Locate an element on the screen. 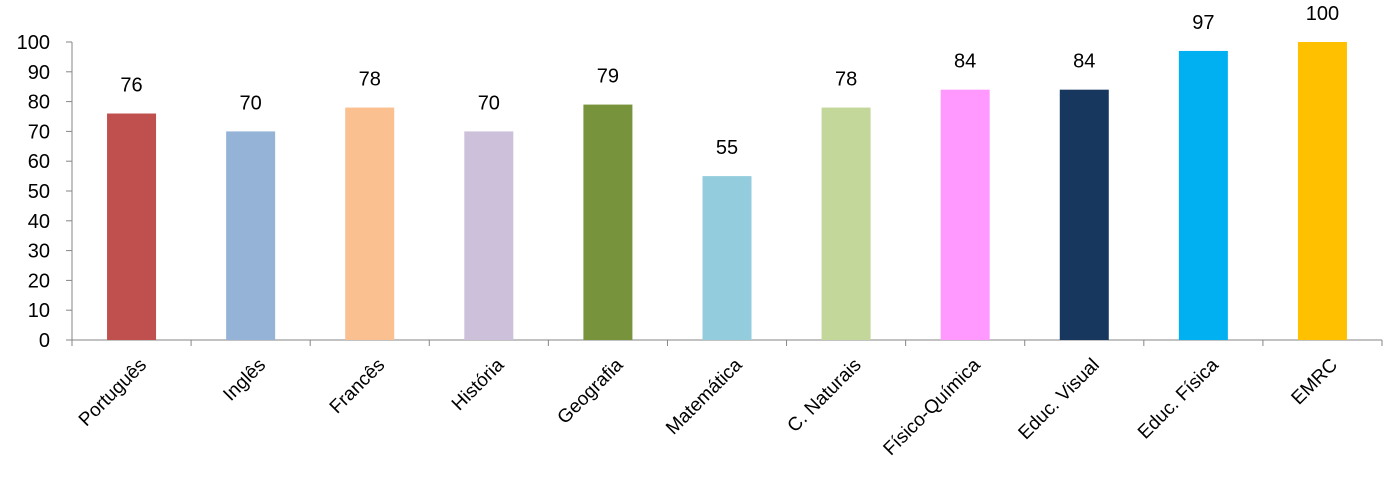 This screenshot has width=1390, height=486. category-label: C. Naturais is located at coordinates (825, 396).